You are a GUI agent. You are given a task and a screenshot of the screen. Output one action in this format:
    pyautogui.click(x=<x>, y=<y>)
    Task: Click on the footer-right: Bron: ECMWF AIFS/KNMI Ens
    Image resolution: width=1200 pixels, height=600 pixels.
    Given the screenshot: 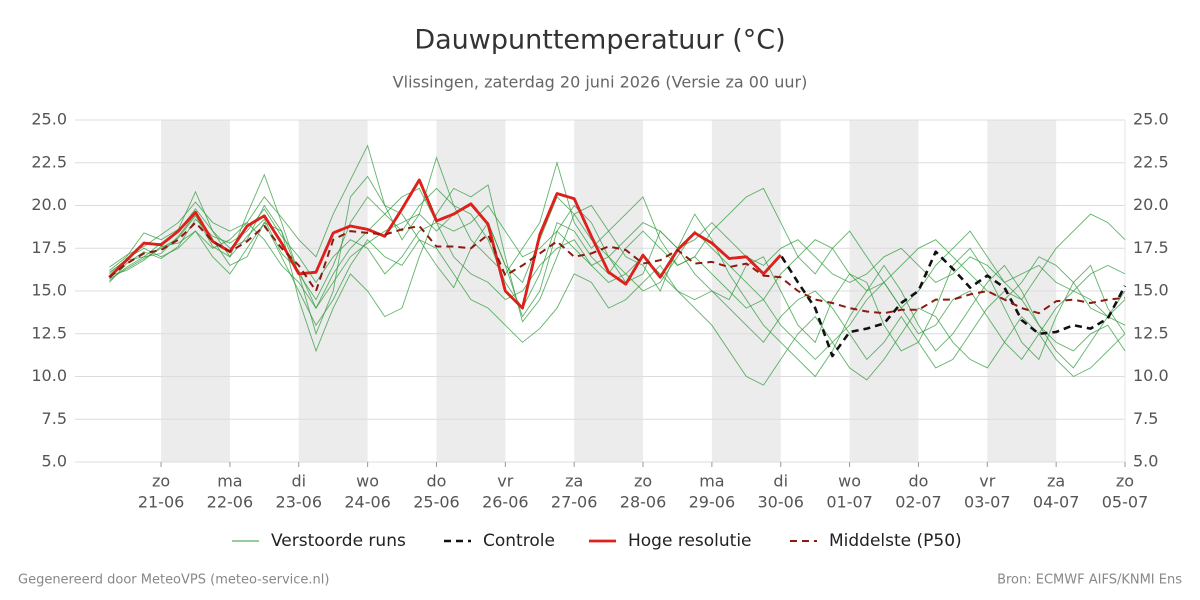 What is the action you would take?
    pyautogui.click(x=1089, y=580)
    